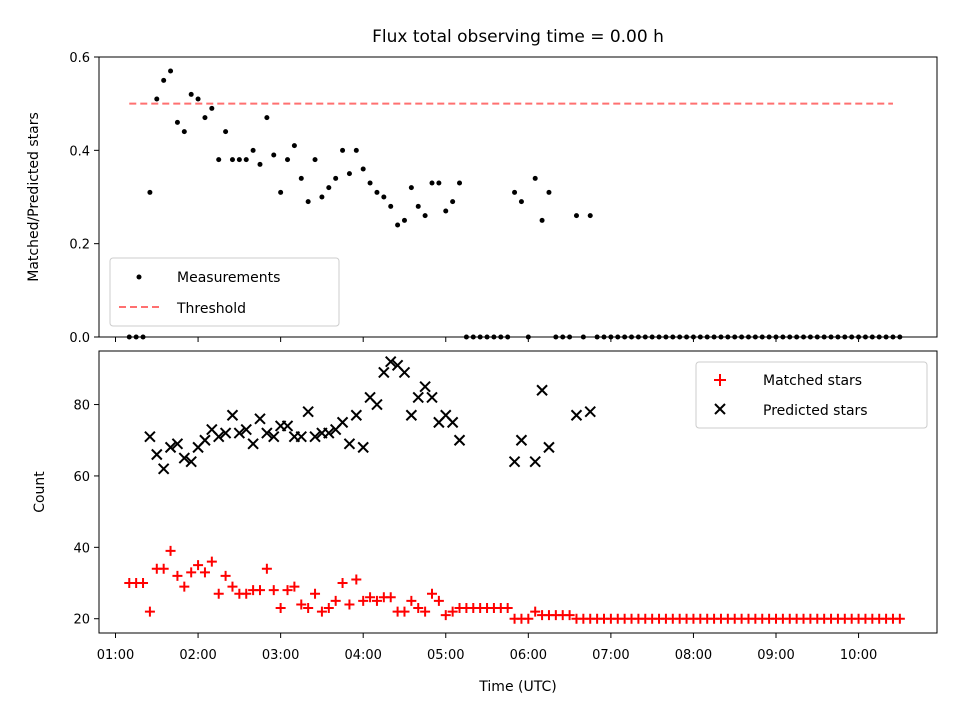  What do you see at coordinates (115, 655) in the screenshot?
I see `bottom-x-tick-label: 01:00` at bounding box center [115, 655].